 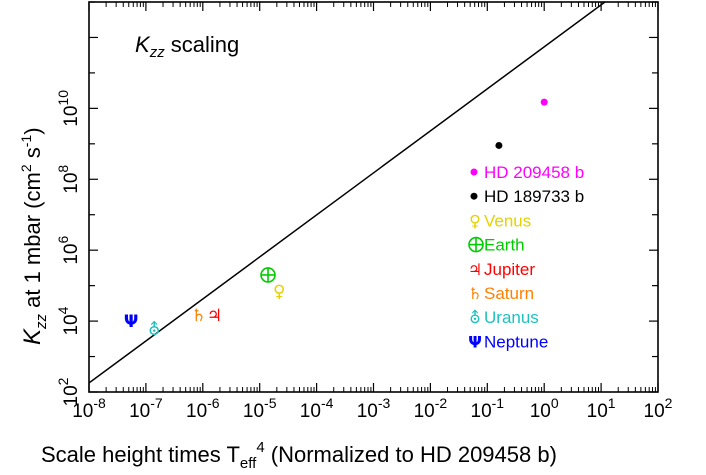 I want to click on legend-label: Uranus, so click(x=511, y=317).